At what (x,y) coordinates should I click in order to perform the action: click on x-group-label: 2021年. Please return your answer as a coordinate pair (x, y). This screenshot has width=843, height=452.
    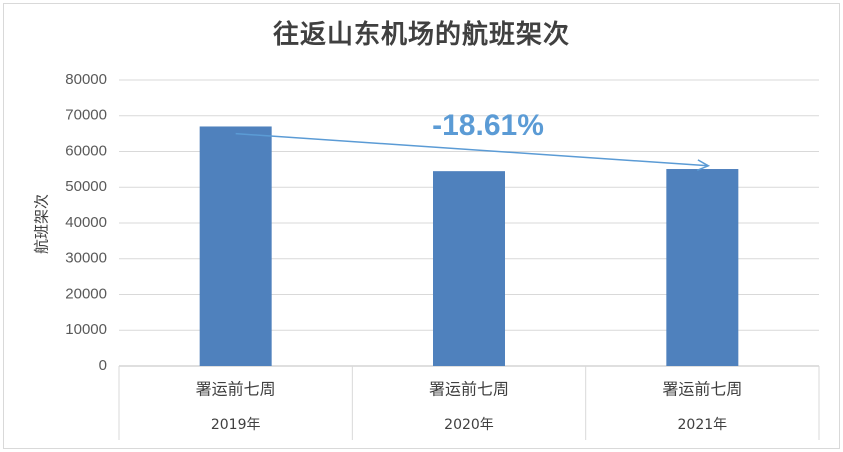
    Looking at the image, I should click on (703, 425).